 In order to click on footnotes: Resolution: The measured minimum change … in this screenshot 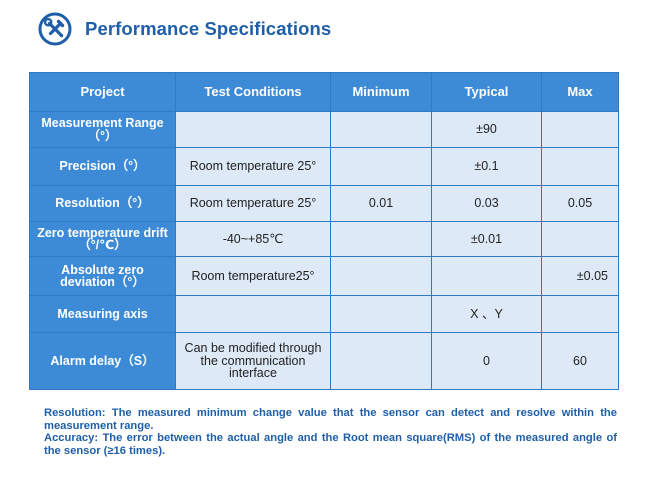, I will do `click(330, 432)`.